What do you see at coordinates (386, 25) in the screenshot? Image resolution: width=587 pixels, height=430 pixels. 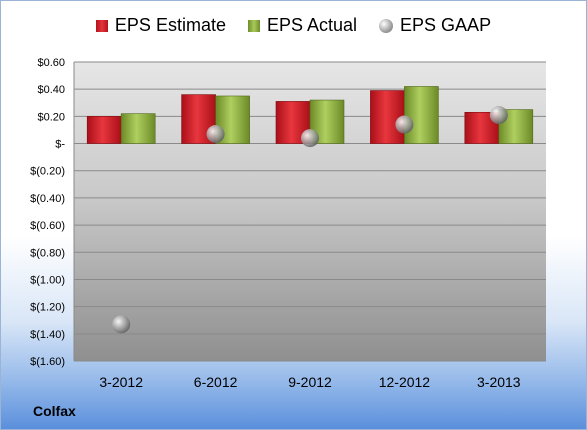 I see `legend-swatch-eps-gaap` at bounding box center [386, 25].